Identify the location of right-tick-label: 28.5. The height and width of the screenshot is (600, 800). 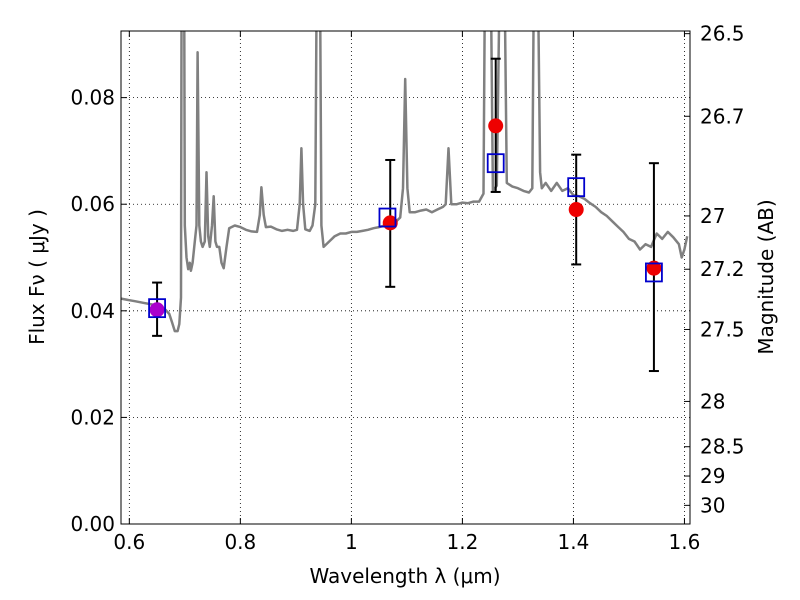
(722, 447).